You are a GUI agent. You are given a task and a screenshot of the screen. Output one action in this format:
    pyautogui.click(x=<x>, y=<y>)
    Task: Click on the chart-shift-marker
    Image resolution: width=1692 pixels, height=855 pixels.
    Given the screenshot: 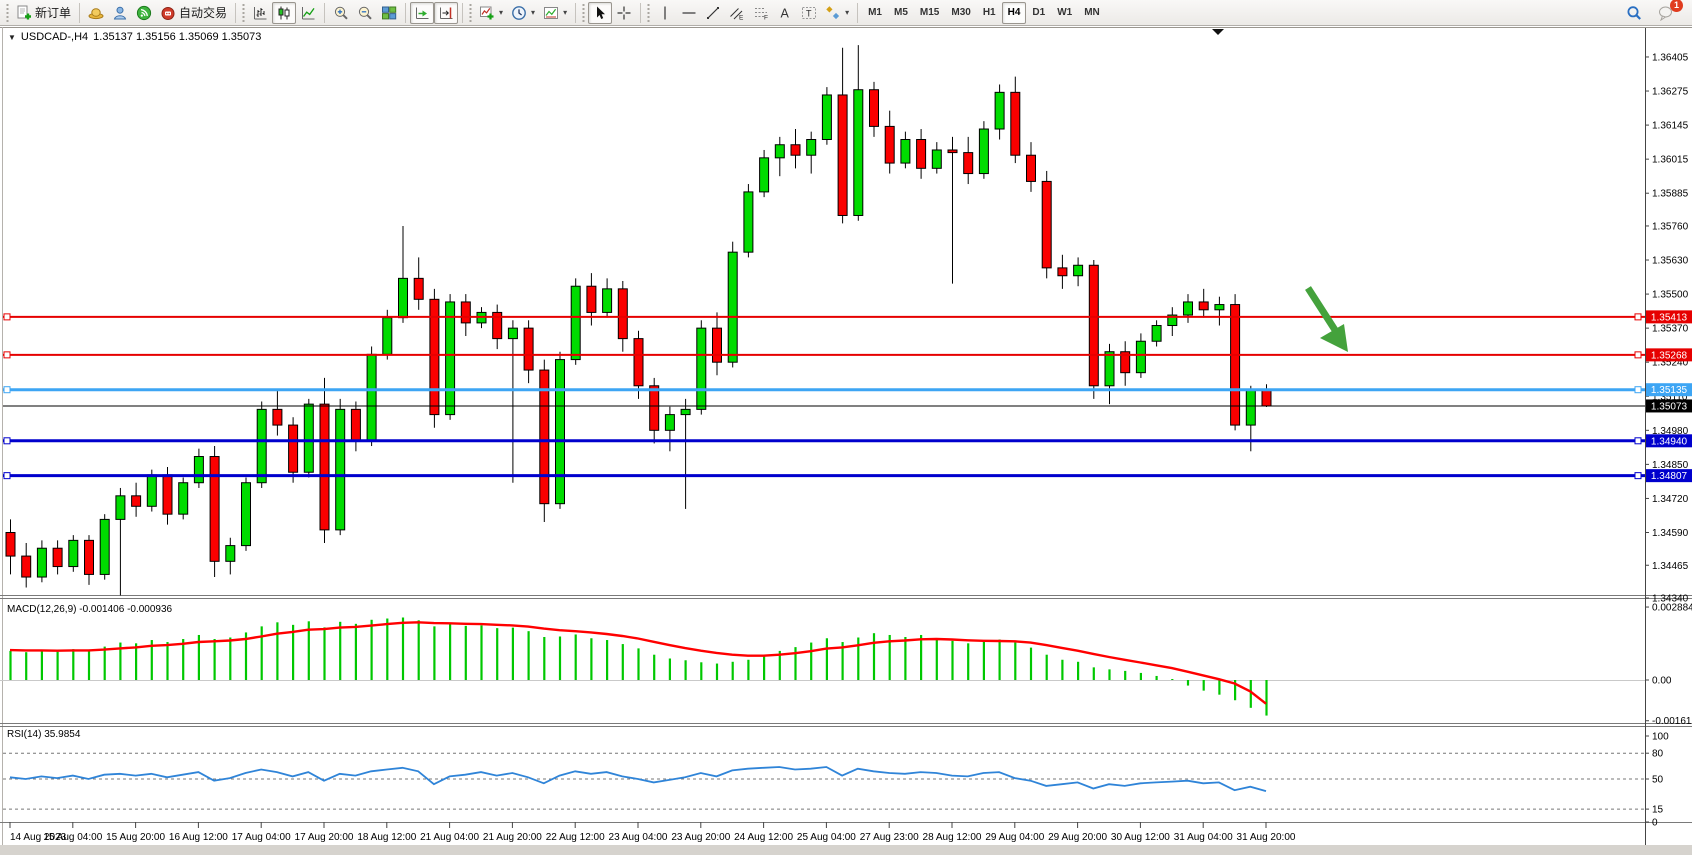 What is the action you would take?
    pyautogui.click(x=1218, y=32)
    